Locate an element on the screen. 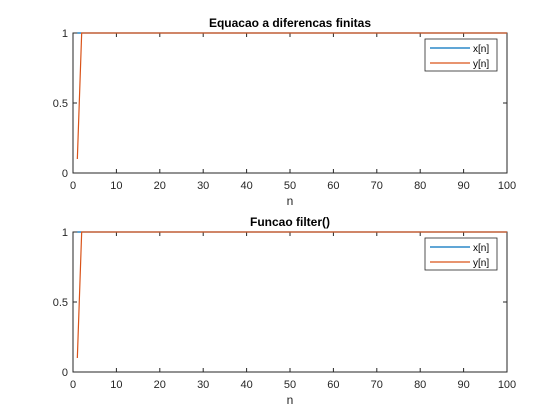 The image size is (560, 420). chart-title: Equacao a diferencas finitas is located at coordinates (290, 23).